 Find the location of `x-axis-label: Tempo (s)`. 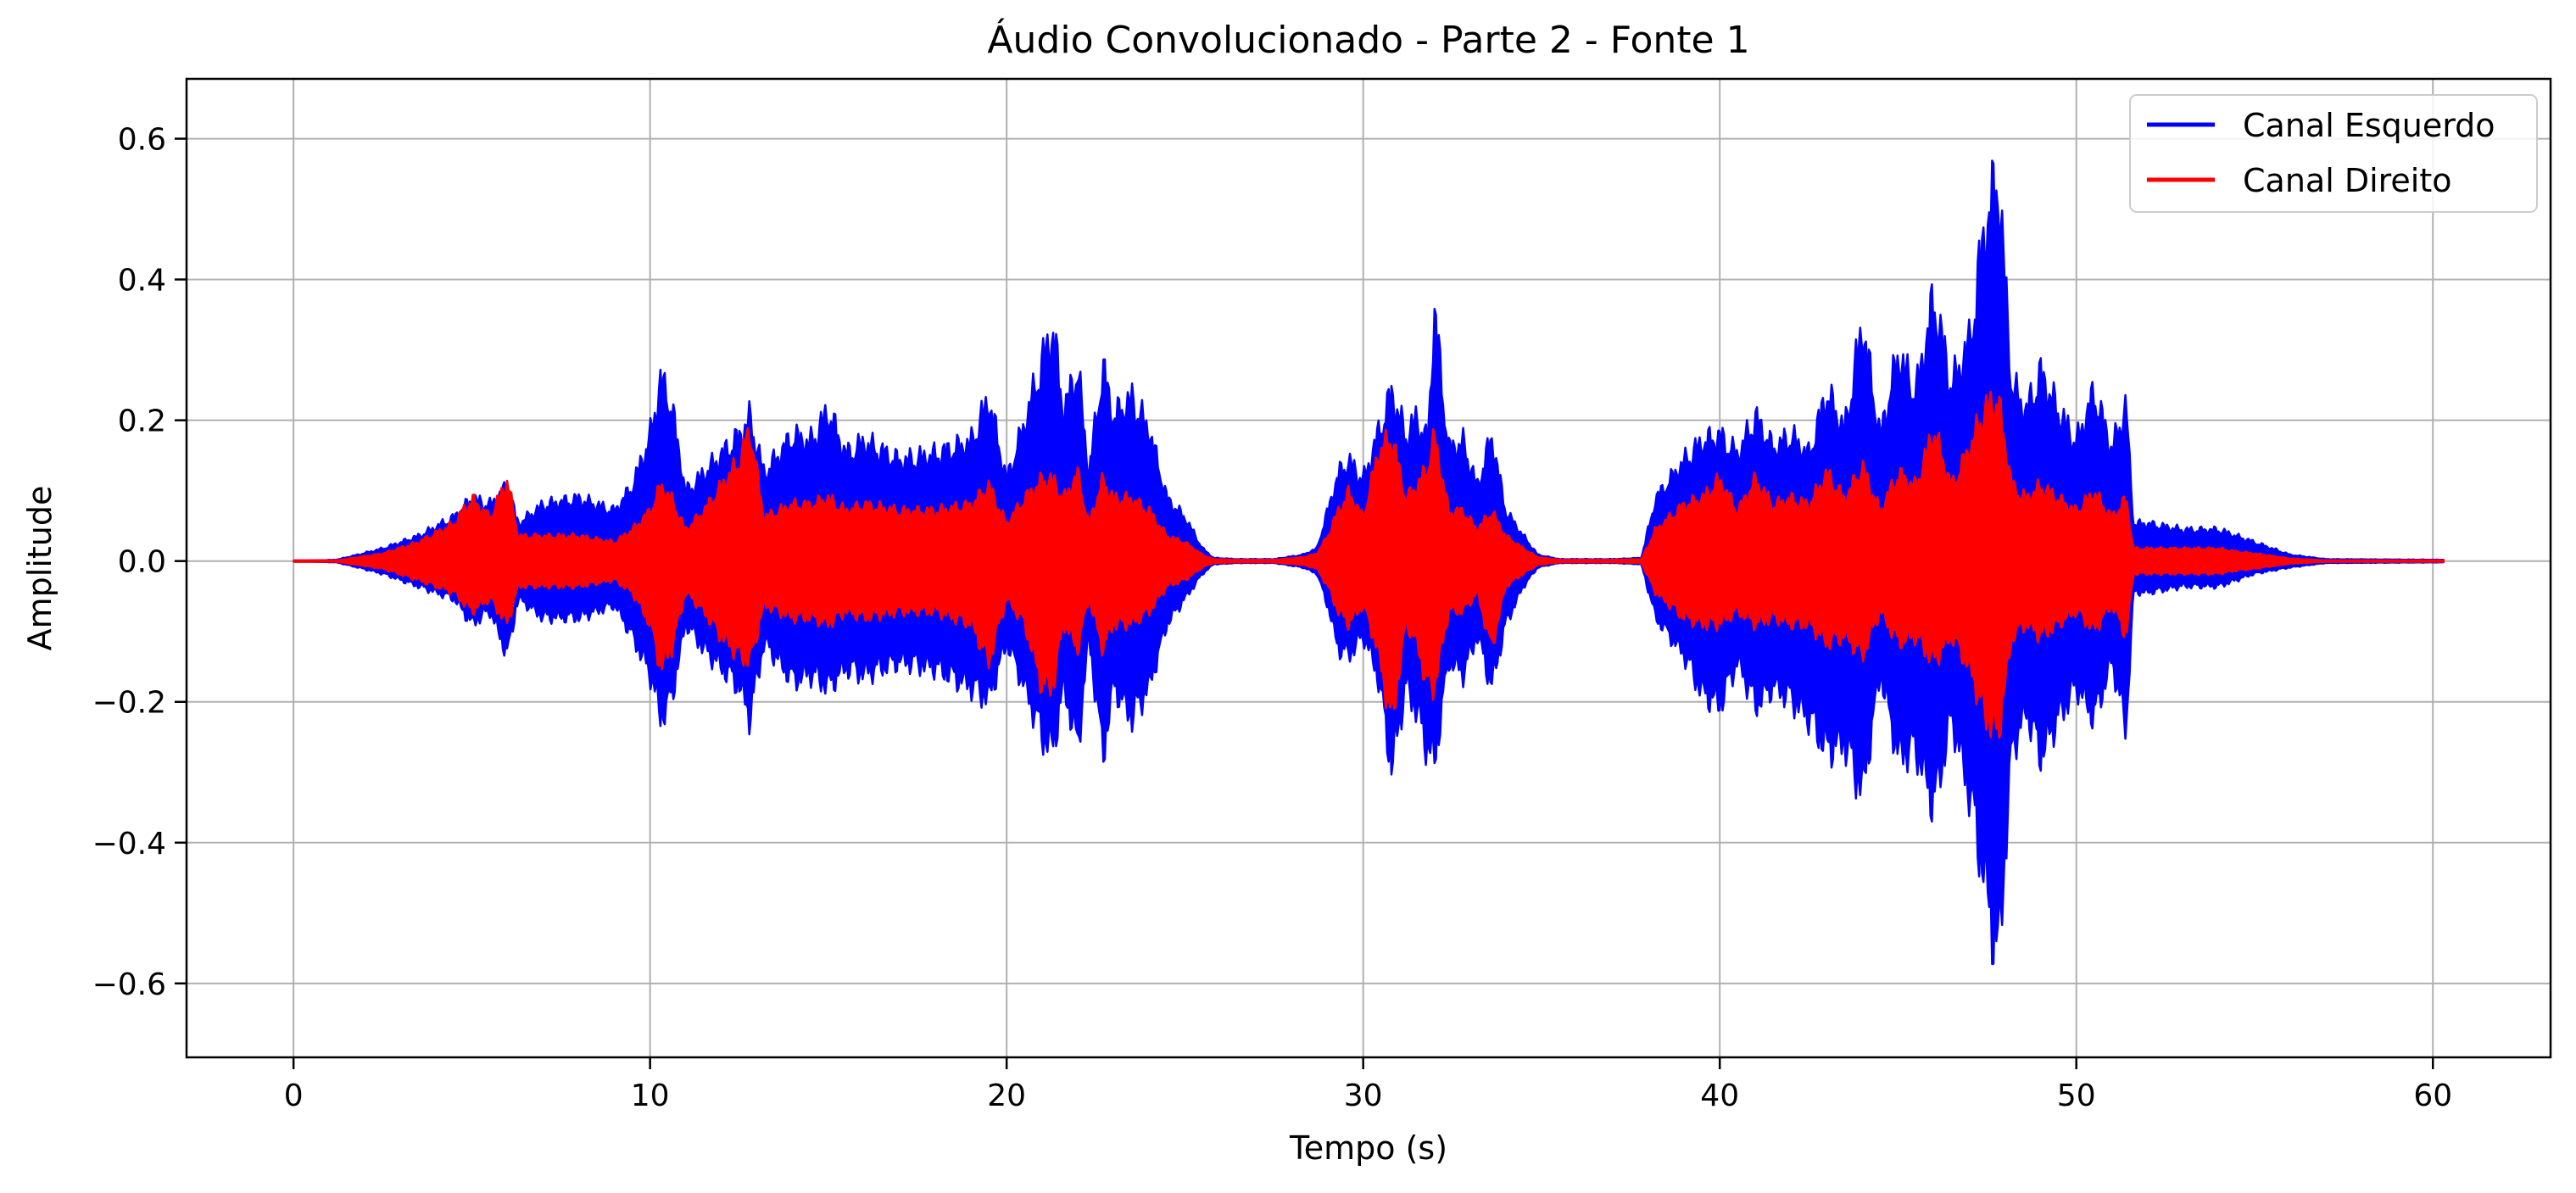

x-axis-label: Tempo (s) is located at coordinates (1368, 1148).